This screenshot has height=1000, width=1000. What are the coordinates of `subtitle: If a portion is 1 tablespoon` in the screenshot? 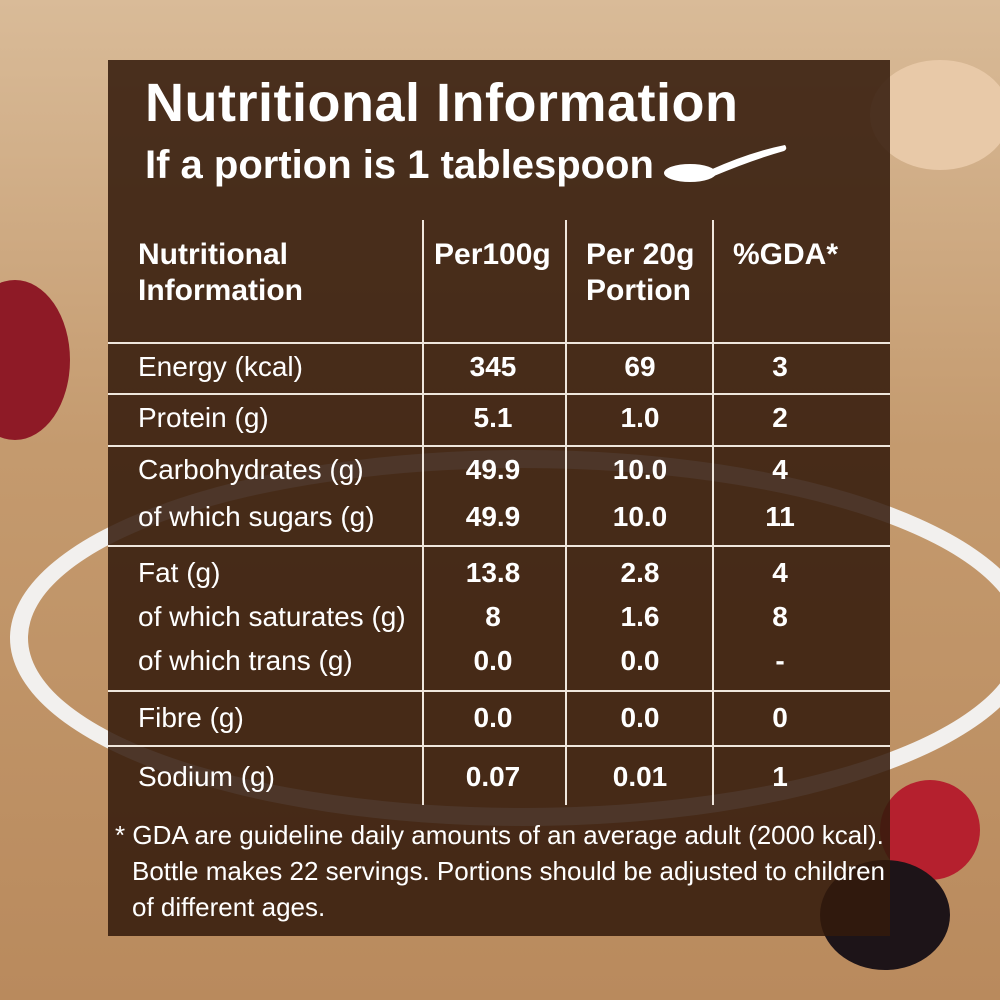 It's located at (399, 165).